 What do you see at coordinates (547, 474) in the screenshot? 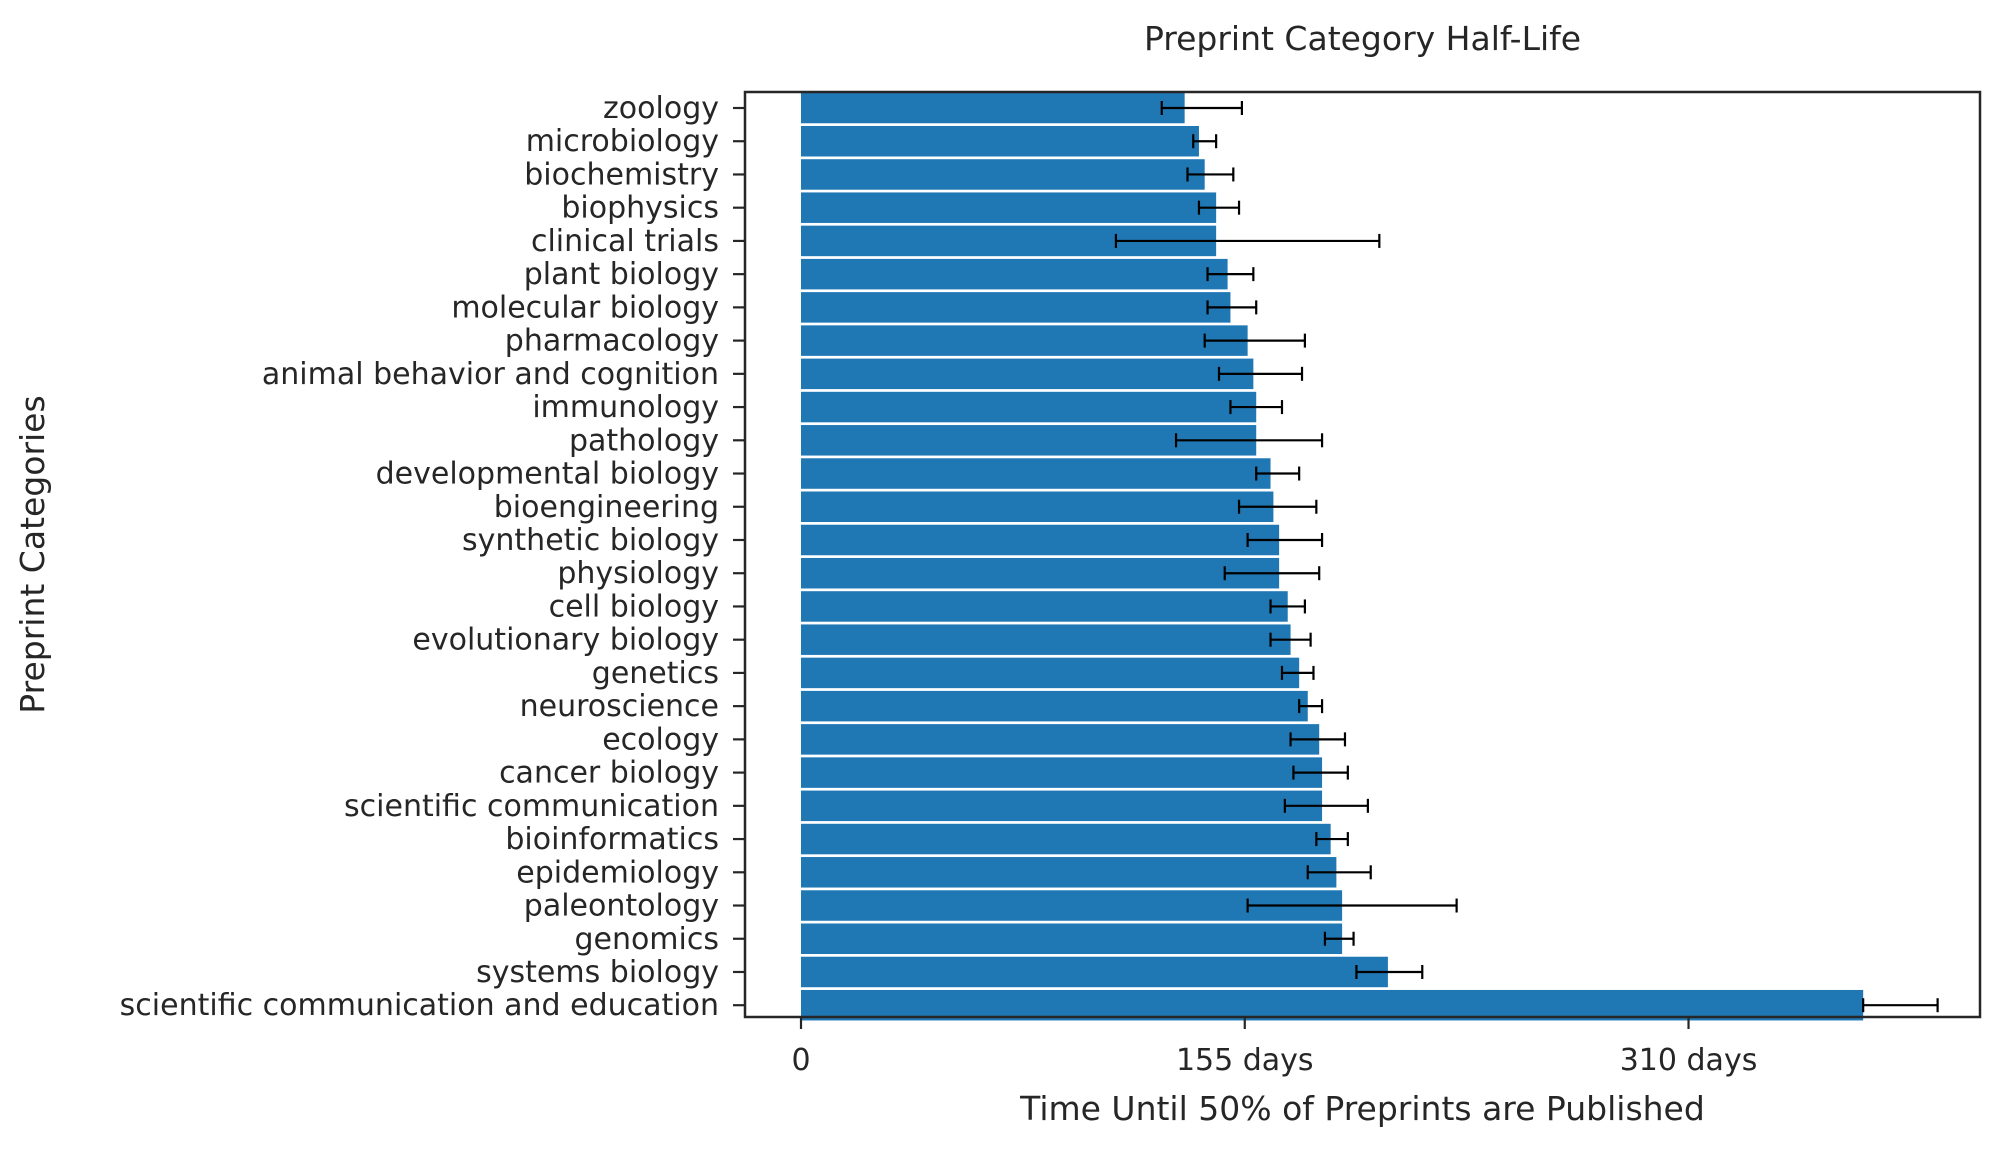
I see `y-tick-label: developmental biology` at bounding box center [547, 474].